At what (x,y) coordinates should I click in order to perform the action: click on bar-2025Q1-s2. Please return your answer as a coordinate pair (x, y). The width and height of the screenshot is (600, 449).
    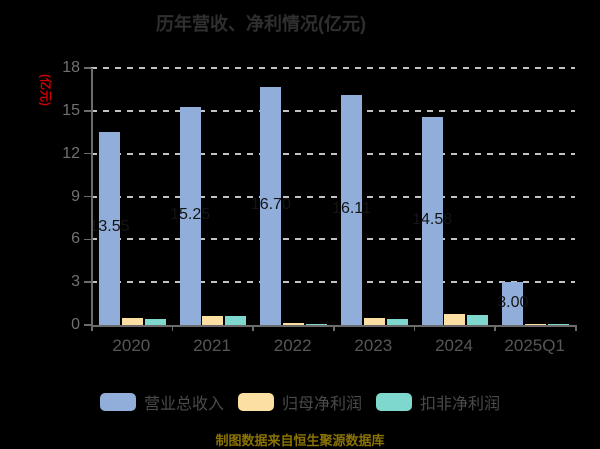
    Looking at the image, I should click on (558, 324).